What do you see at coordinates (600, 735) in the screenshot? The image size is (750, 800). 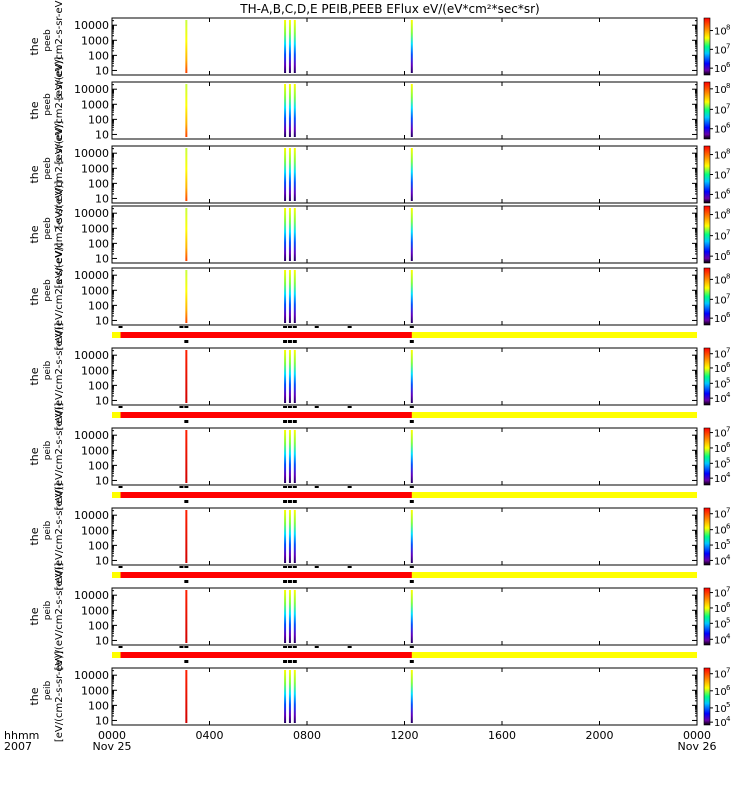 I see `x-tick-label: 2000` at bounding box center [600, 735].